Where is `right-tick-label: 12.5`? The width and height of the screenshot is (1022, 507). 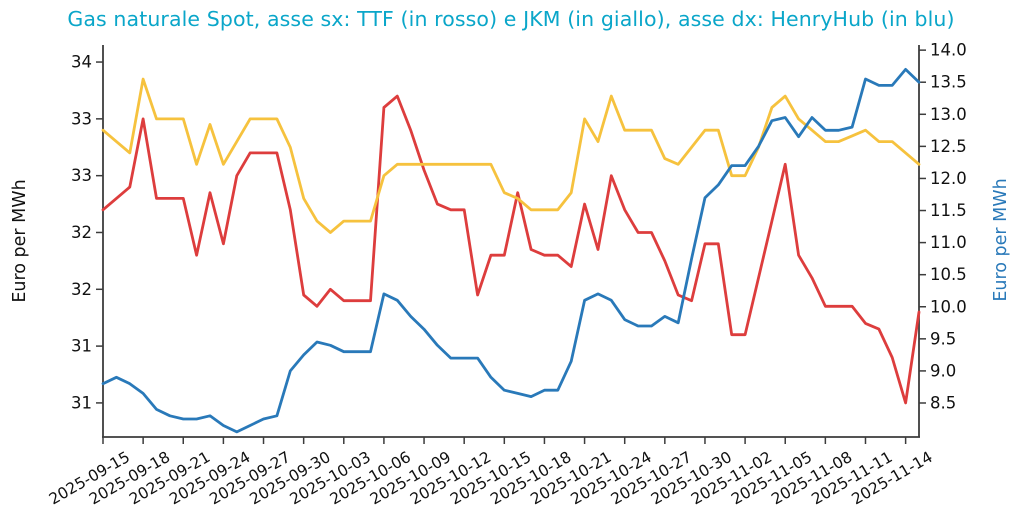
right-tick-label: 12.5 is located at coordinates (948, 146).